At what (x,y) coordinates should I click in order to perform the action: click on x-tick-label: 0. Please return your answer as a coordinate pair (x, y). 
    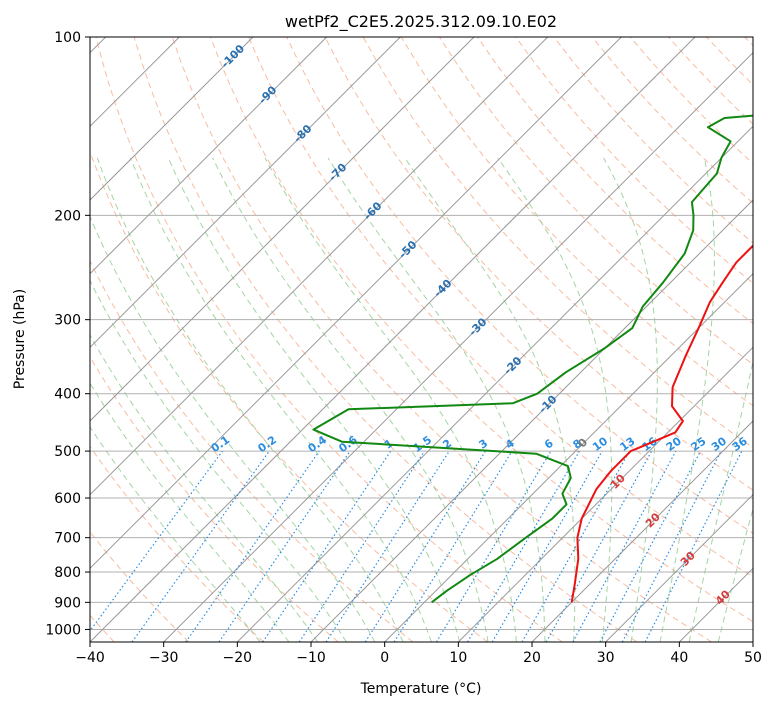
    Looking at the image, I should click on (384, 658).